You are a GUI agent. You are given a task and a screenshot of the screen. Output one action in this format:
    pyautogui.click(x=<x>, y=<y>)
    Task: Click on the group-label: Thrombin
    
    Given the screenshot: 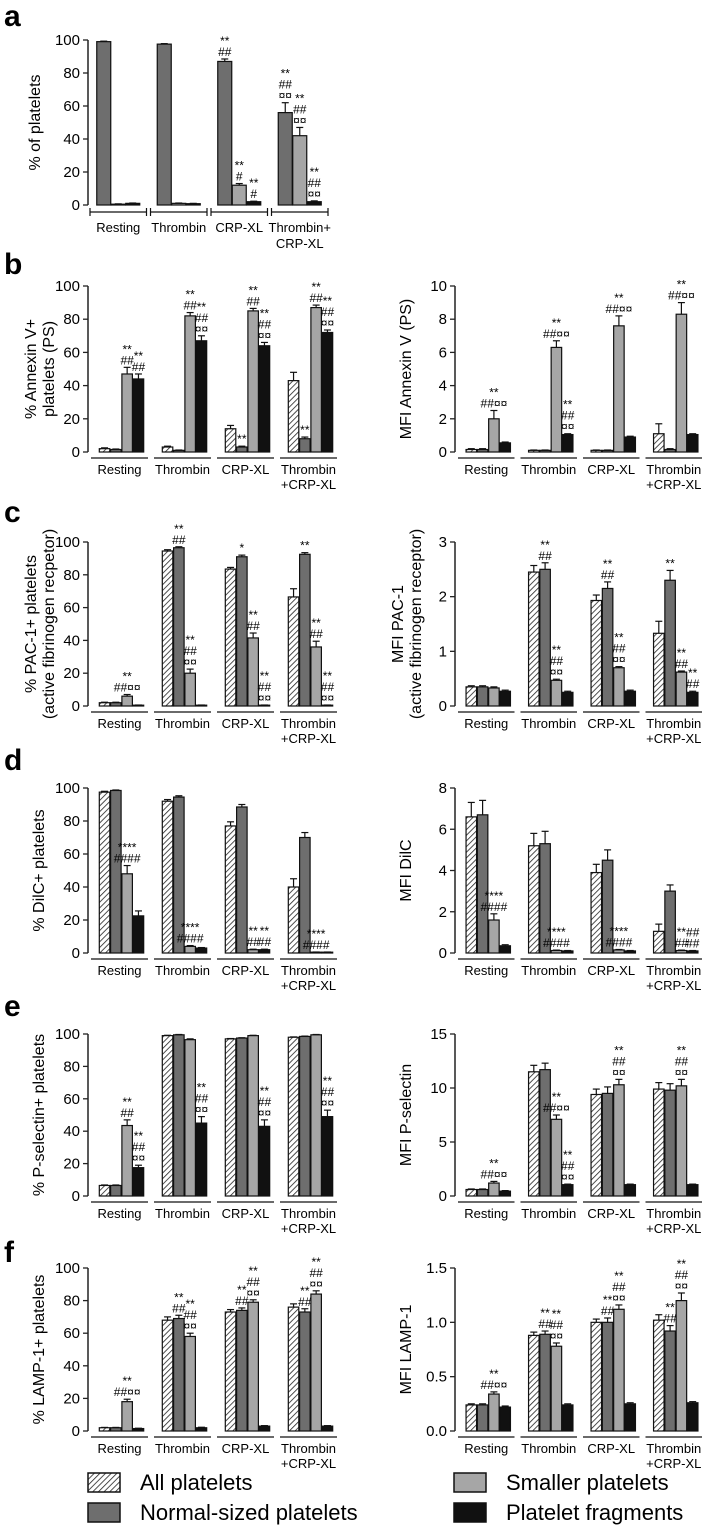 What is the action you would take?
    pyautogui.click(x=673, y=970)
    